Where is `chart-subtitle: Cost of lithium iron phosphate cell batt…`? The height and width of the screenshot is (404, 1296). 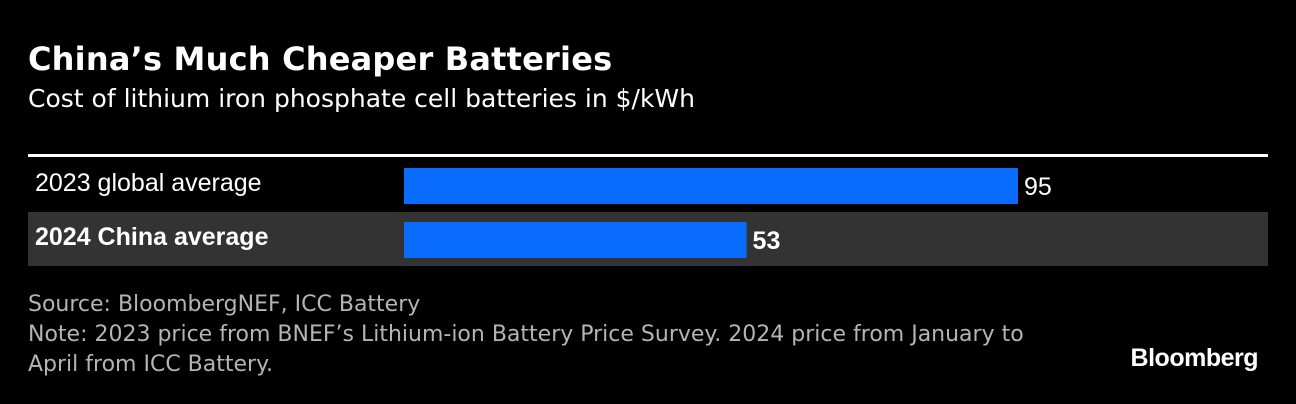 chart-subtitle: Cost of lithium iron phosphate cell batt… is located at coordinates (361, 98).